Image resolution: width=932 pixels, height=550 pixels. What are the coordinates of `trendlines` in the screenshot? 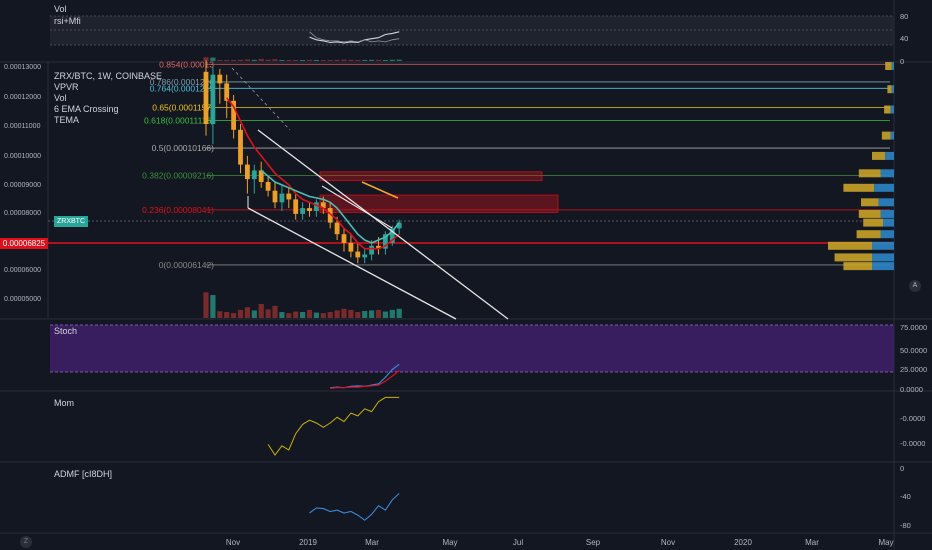 It's located at (370, 193).